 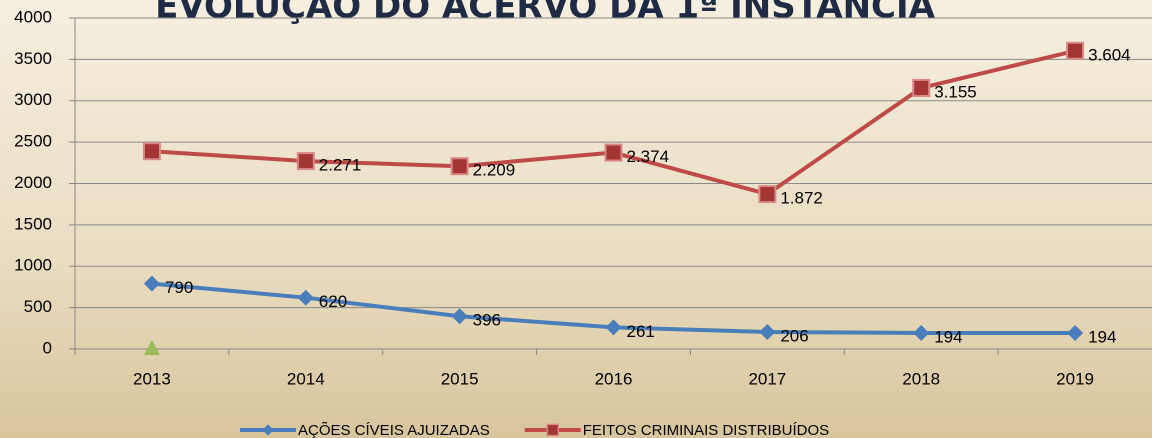 I want to click on y-tick-label: 3500, so click(x=33, y=58).